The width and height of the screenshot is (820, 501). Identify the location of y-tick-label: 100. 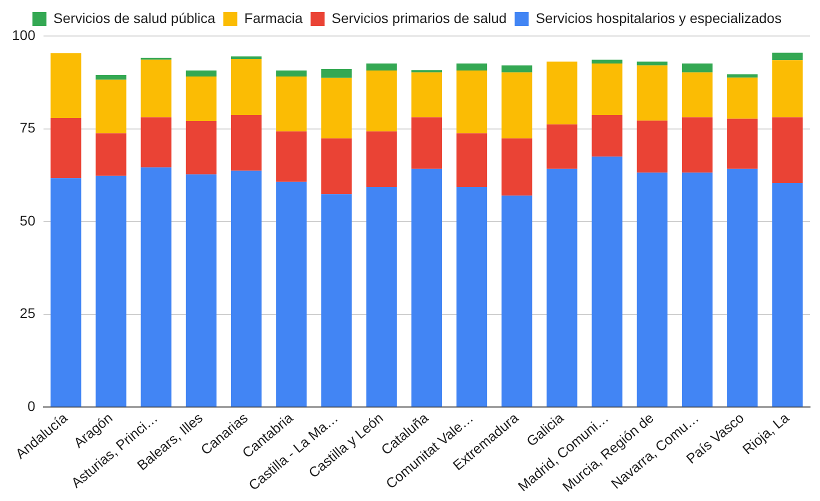
(24, 34).